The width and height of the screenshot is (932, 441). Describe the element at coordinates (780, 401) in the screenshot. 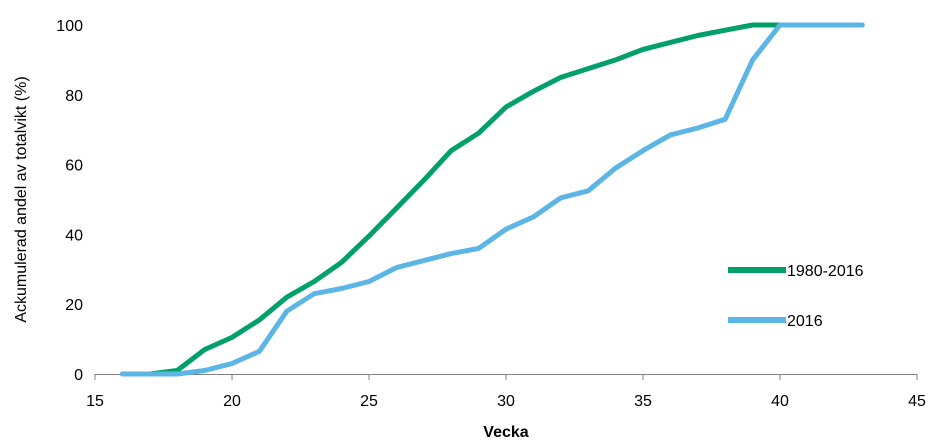

I see `x-tick-label: 40` at that location.